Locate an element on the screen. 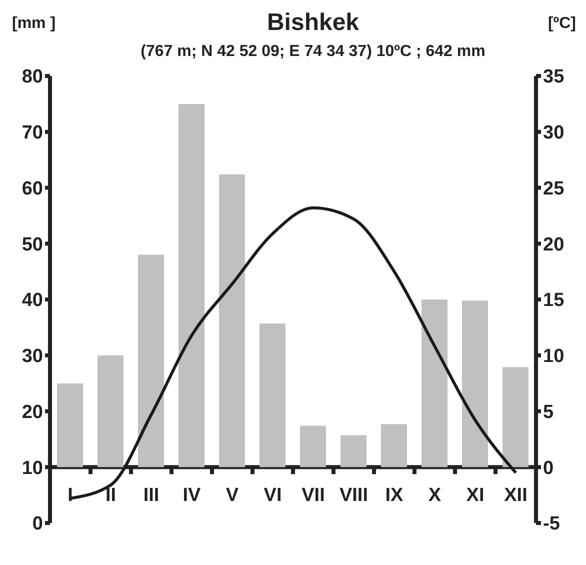  x-tick-label: V is located at coordinates (232, 495).